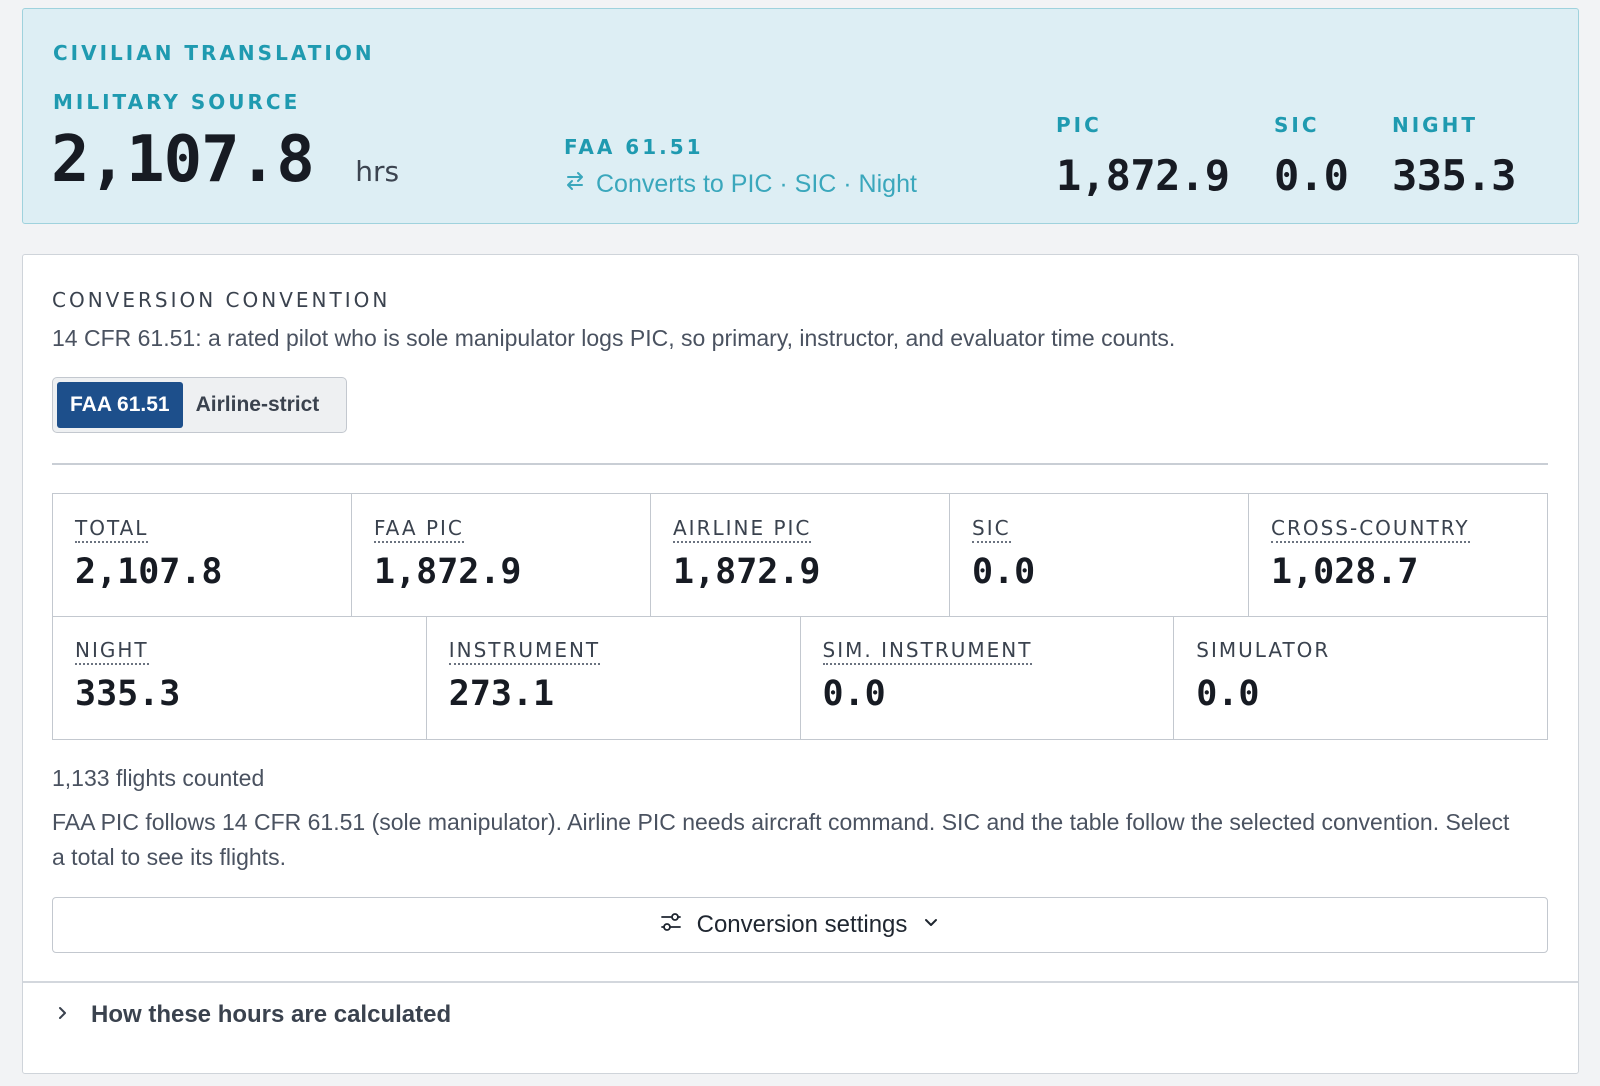 This screenshot has height=1086, width=1600. I want to click on total-cell-cross-country: CROSS-COUNTRY 1,028.7, so click(1398, 555).